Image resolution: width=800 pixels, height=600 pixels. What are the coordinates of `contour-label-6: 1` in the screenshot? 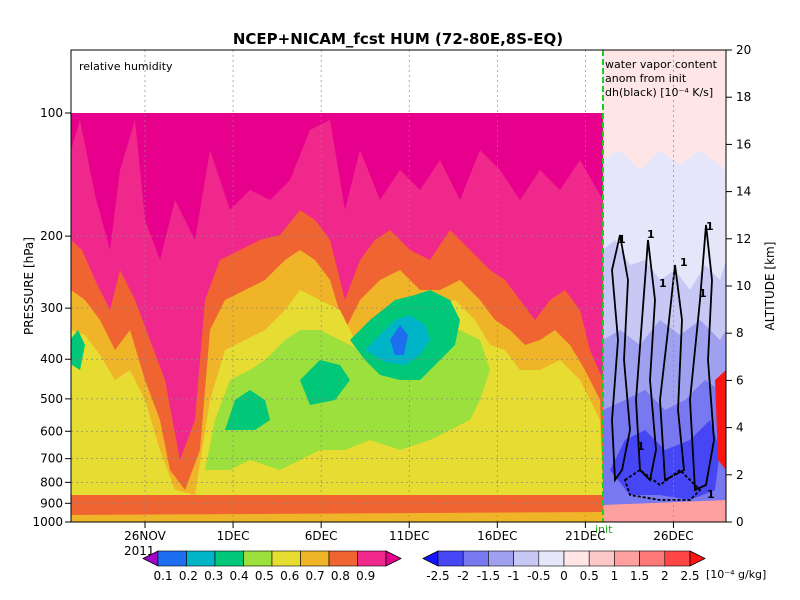 It's located at (703, 293).